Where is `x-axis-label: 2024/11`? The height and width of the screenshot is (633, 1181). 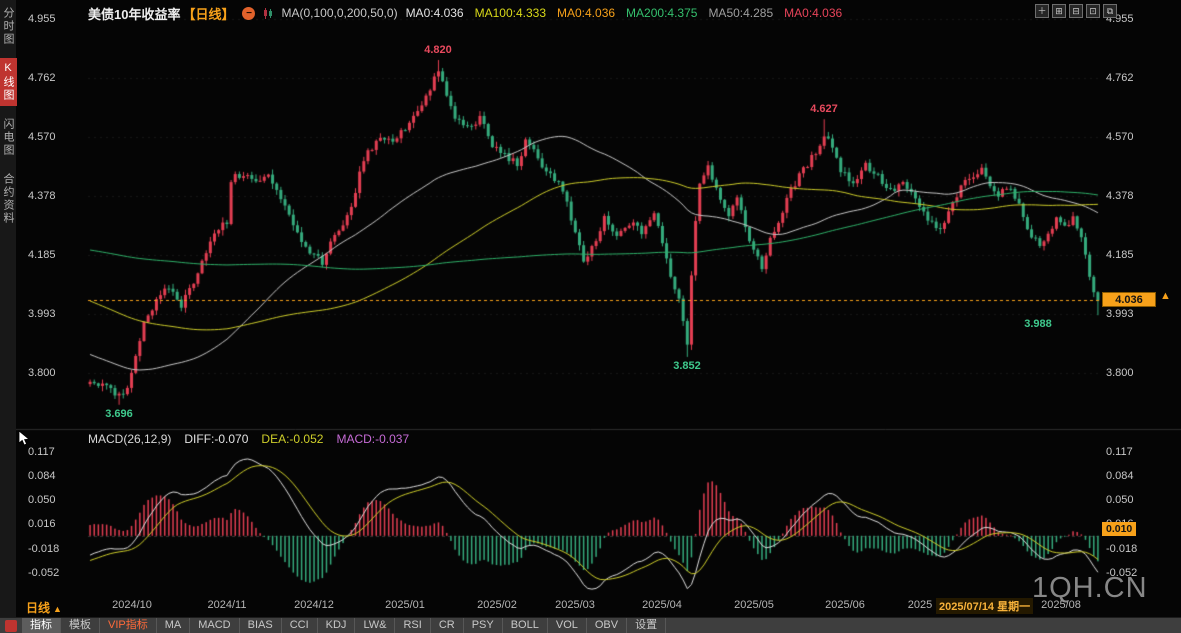
x-axis-label: 2024/11 is located at coordinates (227, 605).